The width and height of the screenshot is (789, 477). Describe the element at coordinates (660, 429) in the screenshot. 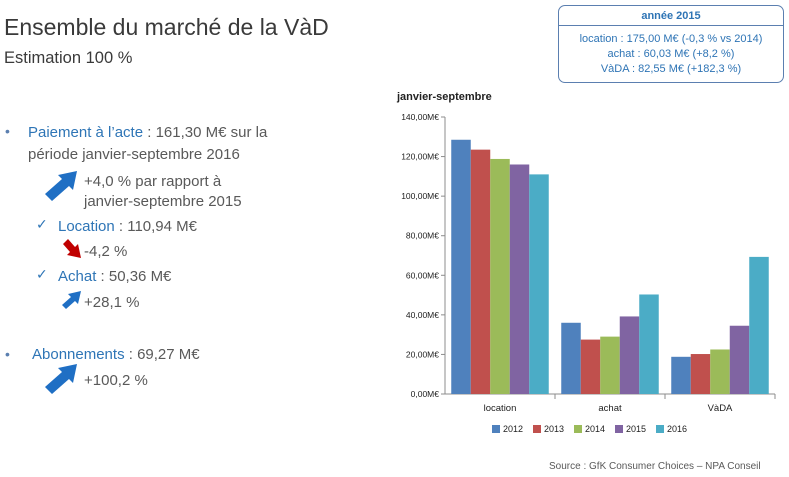

I see `legend-swatch-2016` at that location.